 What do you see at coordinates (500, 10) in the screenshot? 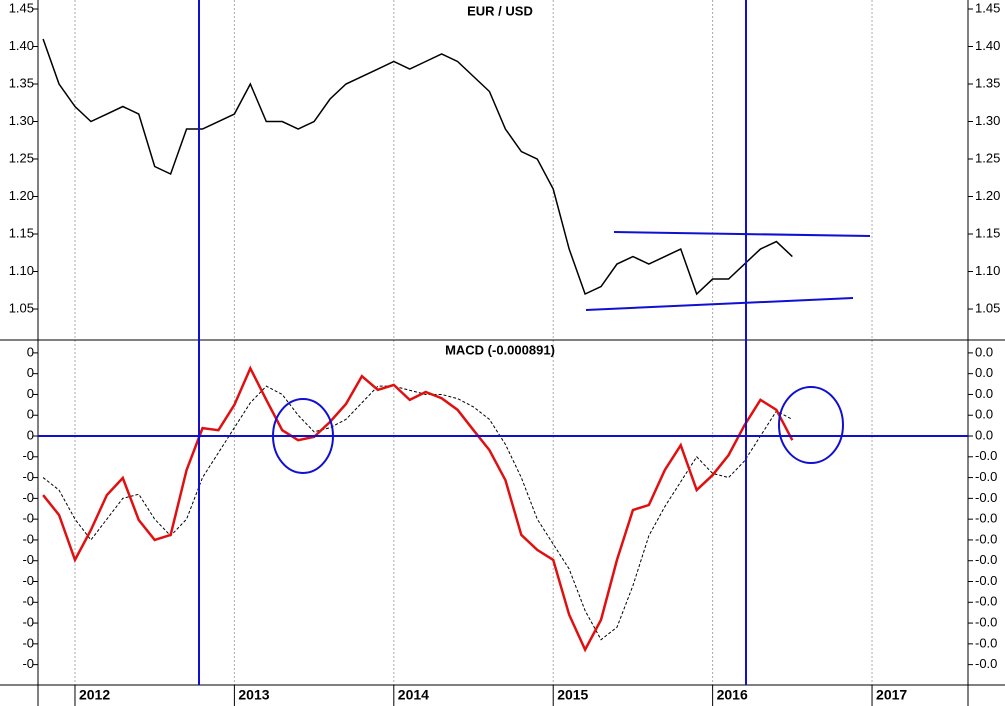
I see `chart-title: EUR / USD` at bounding box center [500, 10].